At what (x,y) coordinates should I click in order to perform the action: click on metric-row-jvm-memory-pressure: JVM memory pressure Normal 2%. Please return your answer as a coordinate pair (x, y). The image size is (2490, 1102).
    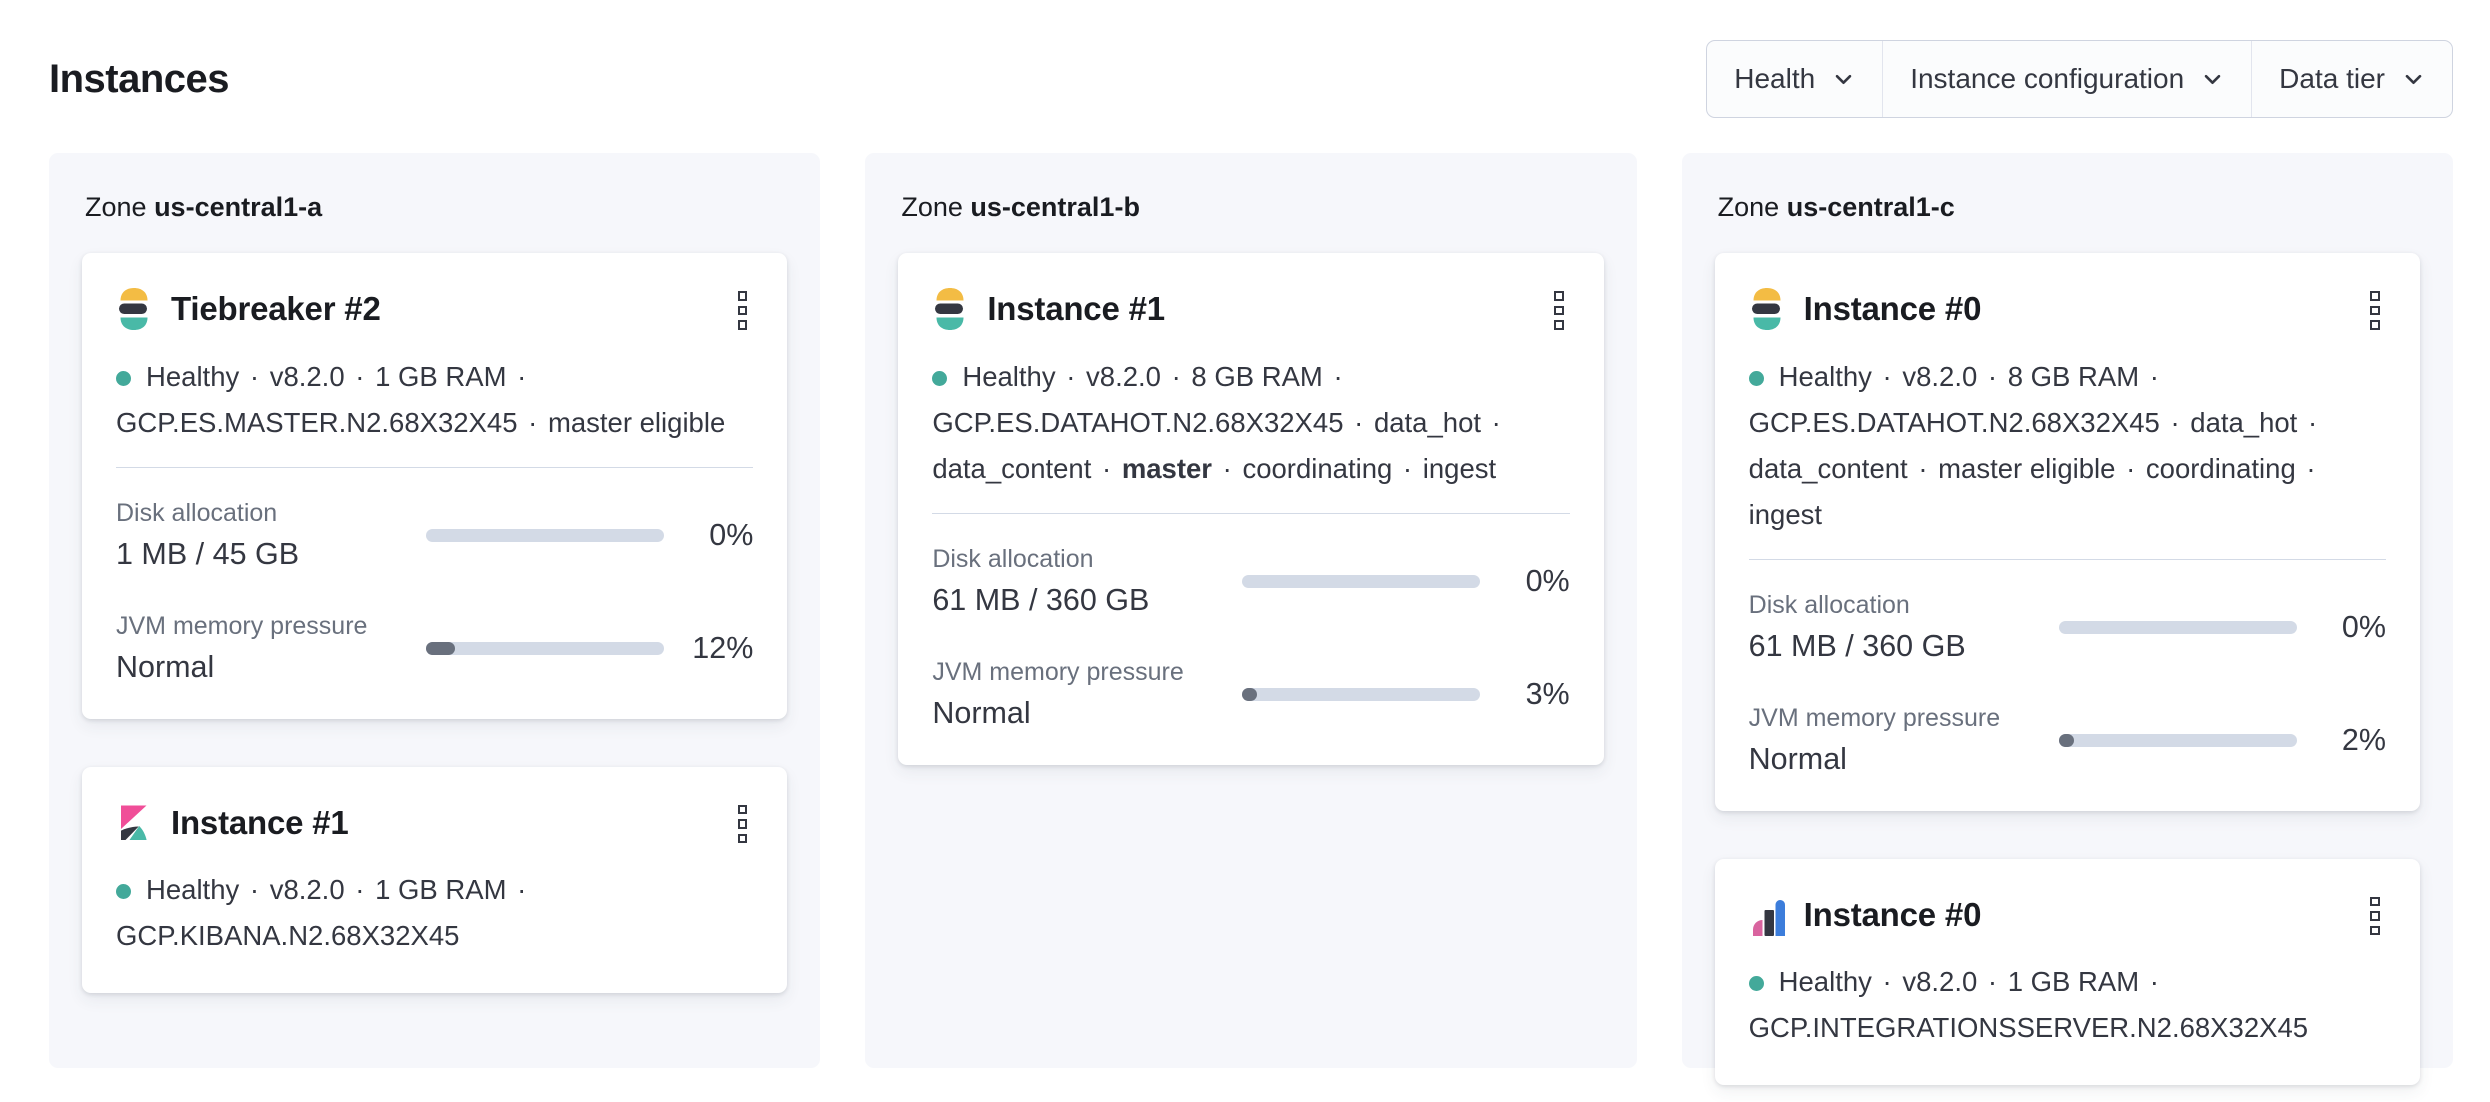
    Looking at the image, I should click on (2067, 740).